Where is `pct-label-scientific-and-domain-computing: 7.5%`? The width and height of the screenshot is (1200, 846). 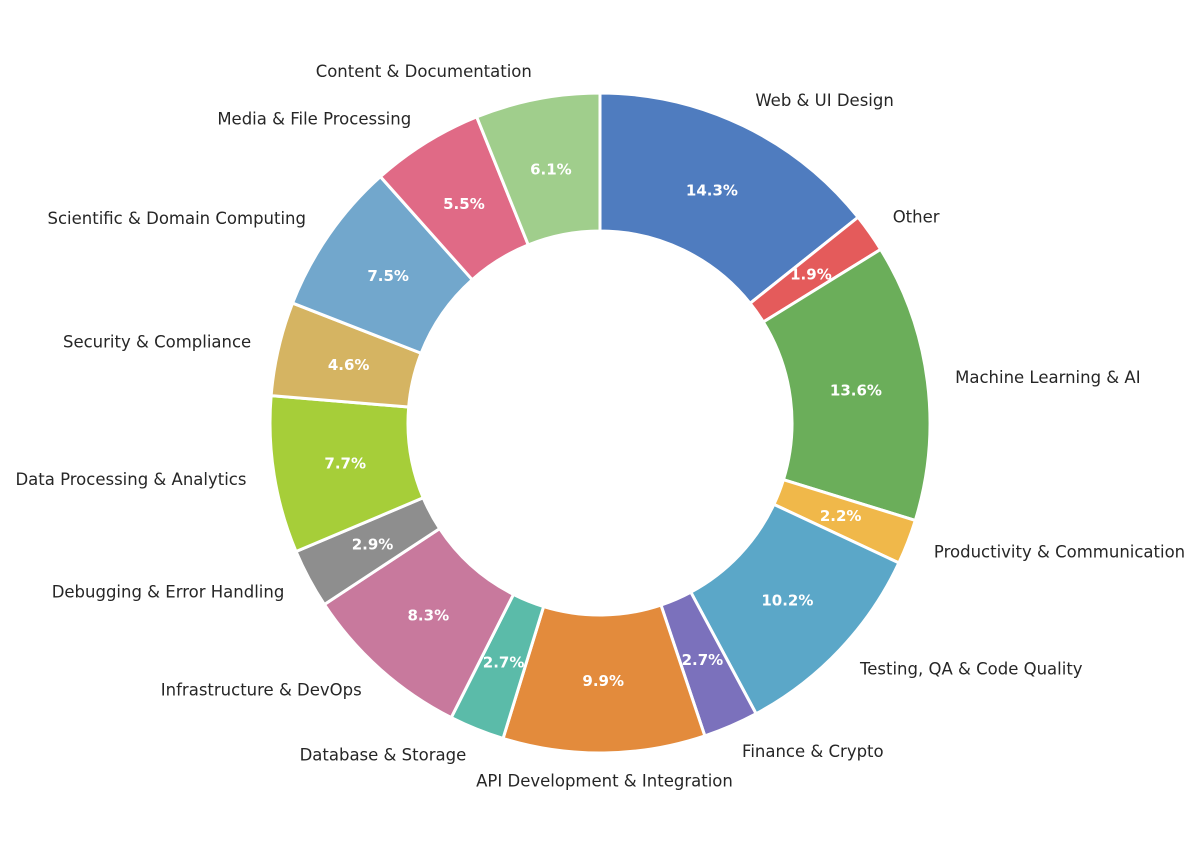 pct-label-scientific-and-domain-computing: 7.5% is located at coordinates (388, 276).